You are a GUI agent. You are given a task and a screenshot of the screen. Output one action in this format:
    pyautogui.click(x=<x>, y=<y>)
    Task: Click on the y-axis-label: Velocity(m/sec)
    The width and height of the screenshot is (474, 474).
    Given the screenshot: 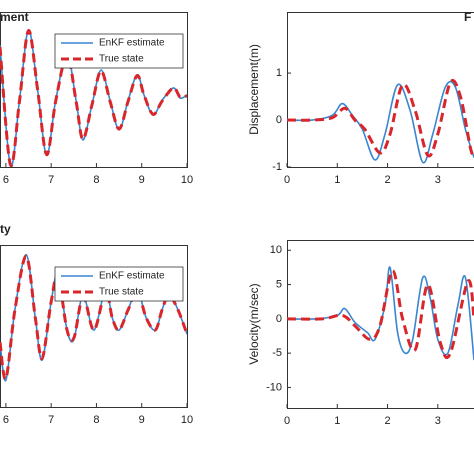 What is the action you would take?
    pyautogui.click(x=254, y=323)
    